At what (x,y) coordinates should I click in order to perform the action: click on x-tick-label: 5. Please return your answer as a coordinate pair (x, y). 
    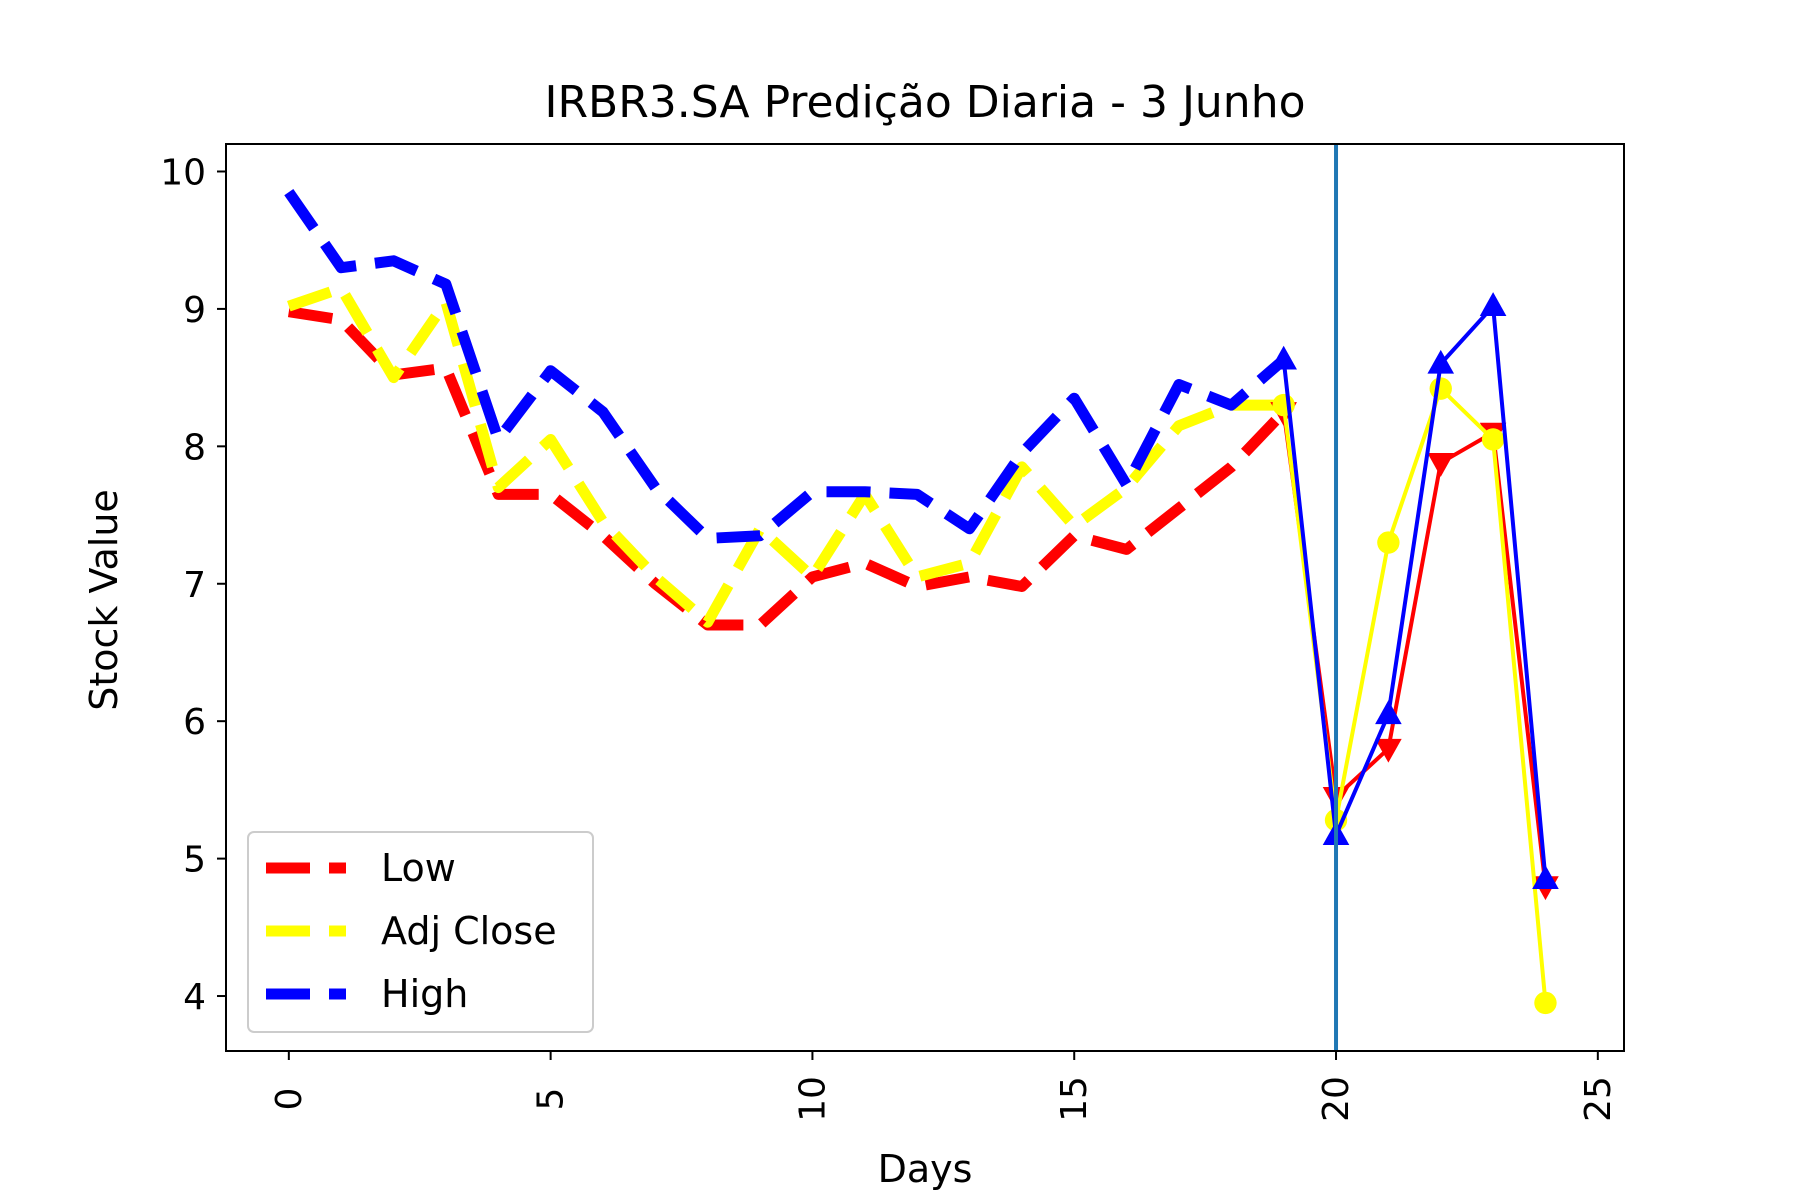
    Looking at the image, I should click on (551, 1099).